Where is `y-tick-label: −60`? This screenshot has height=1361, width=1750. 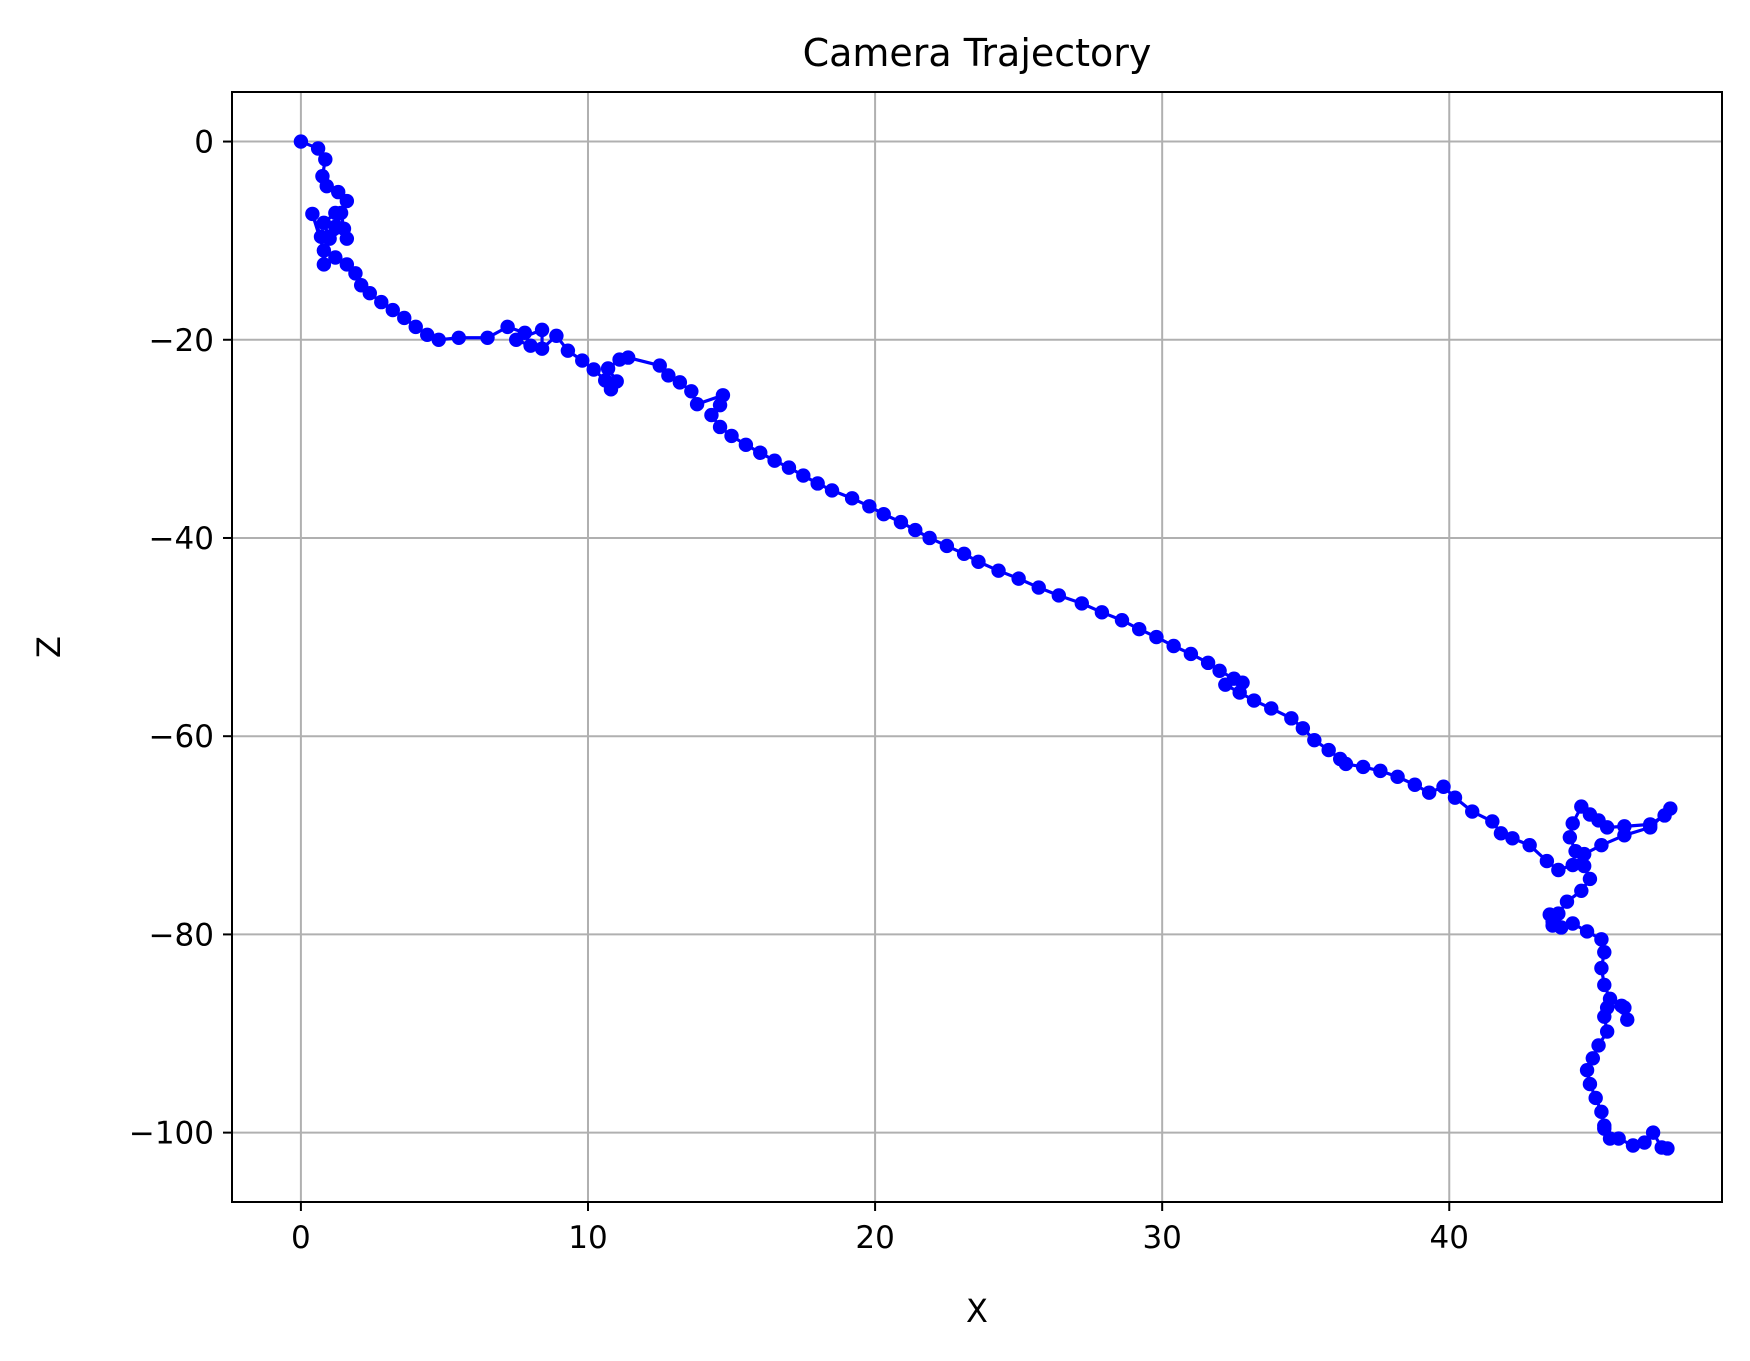 y-tick-label: −60 is located at coordinates (181, 737).